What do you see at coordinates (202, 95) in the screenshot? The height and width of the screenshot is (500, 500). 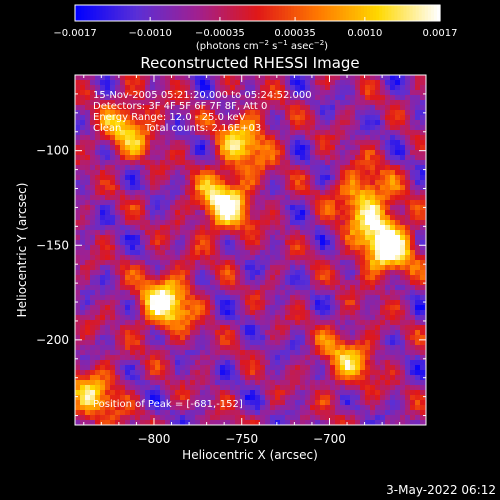 I see `annotation-time-range: 15-Nov-2005 05:21:20.000 to 05:24:52.000` at bounding box center [202, 95].